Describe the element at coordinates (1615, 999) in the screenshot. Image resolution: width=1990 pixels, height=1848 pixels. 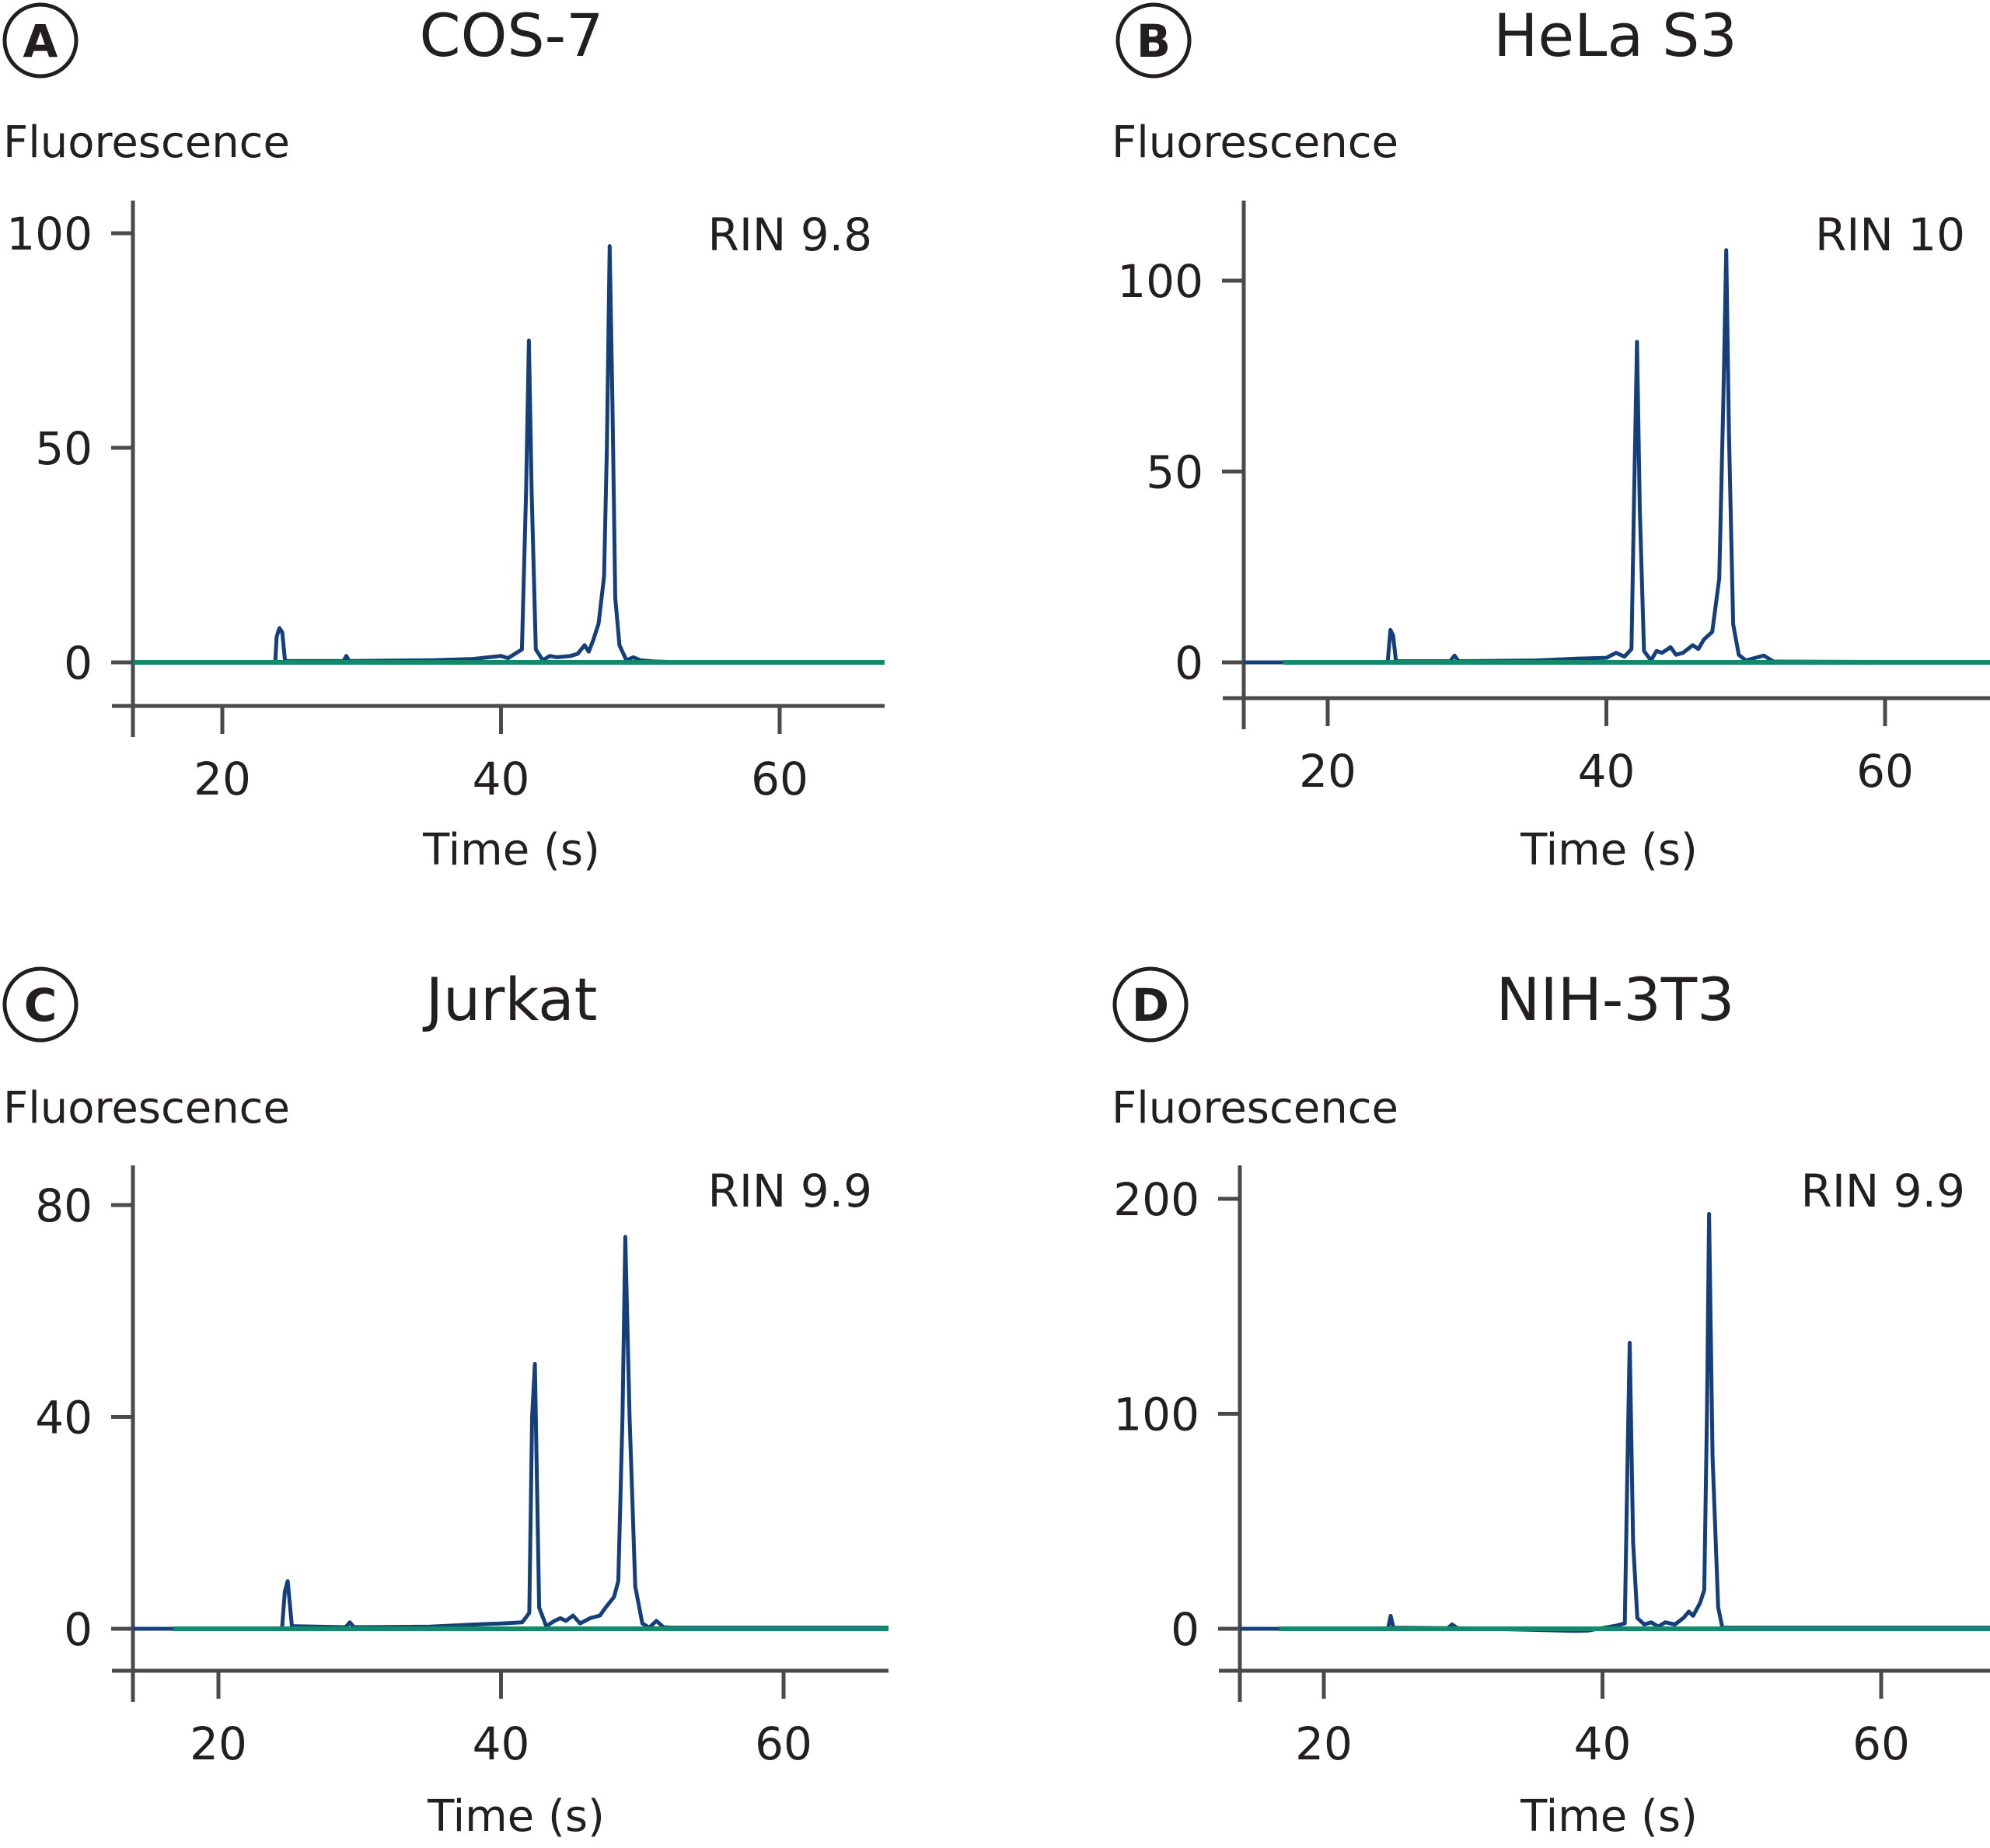
I see `panel-title: NIH-3T3` at that location.